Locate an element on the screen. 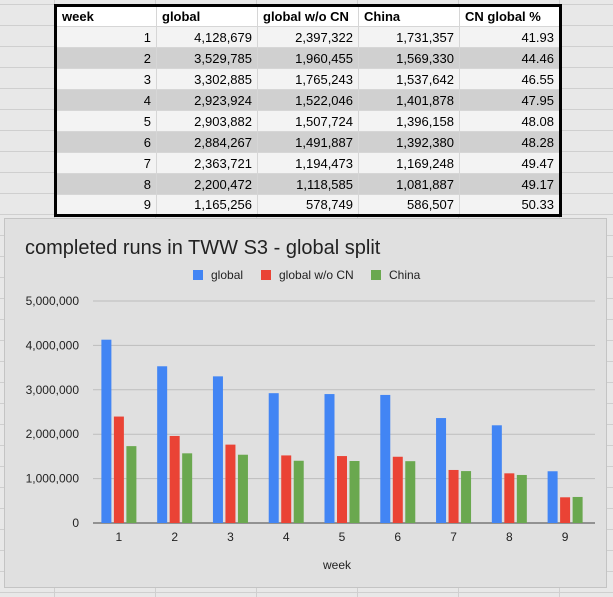  table-cell: 1,081,887 is located at coordinates (409, 184).